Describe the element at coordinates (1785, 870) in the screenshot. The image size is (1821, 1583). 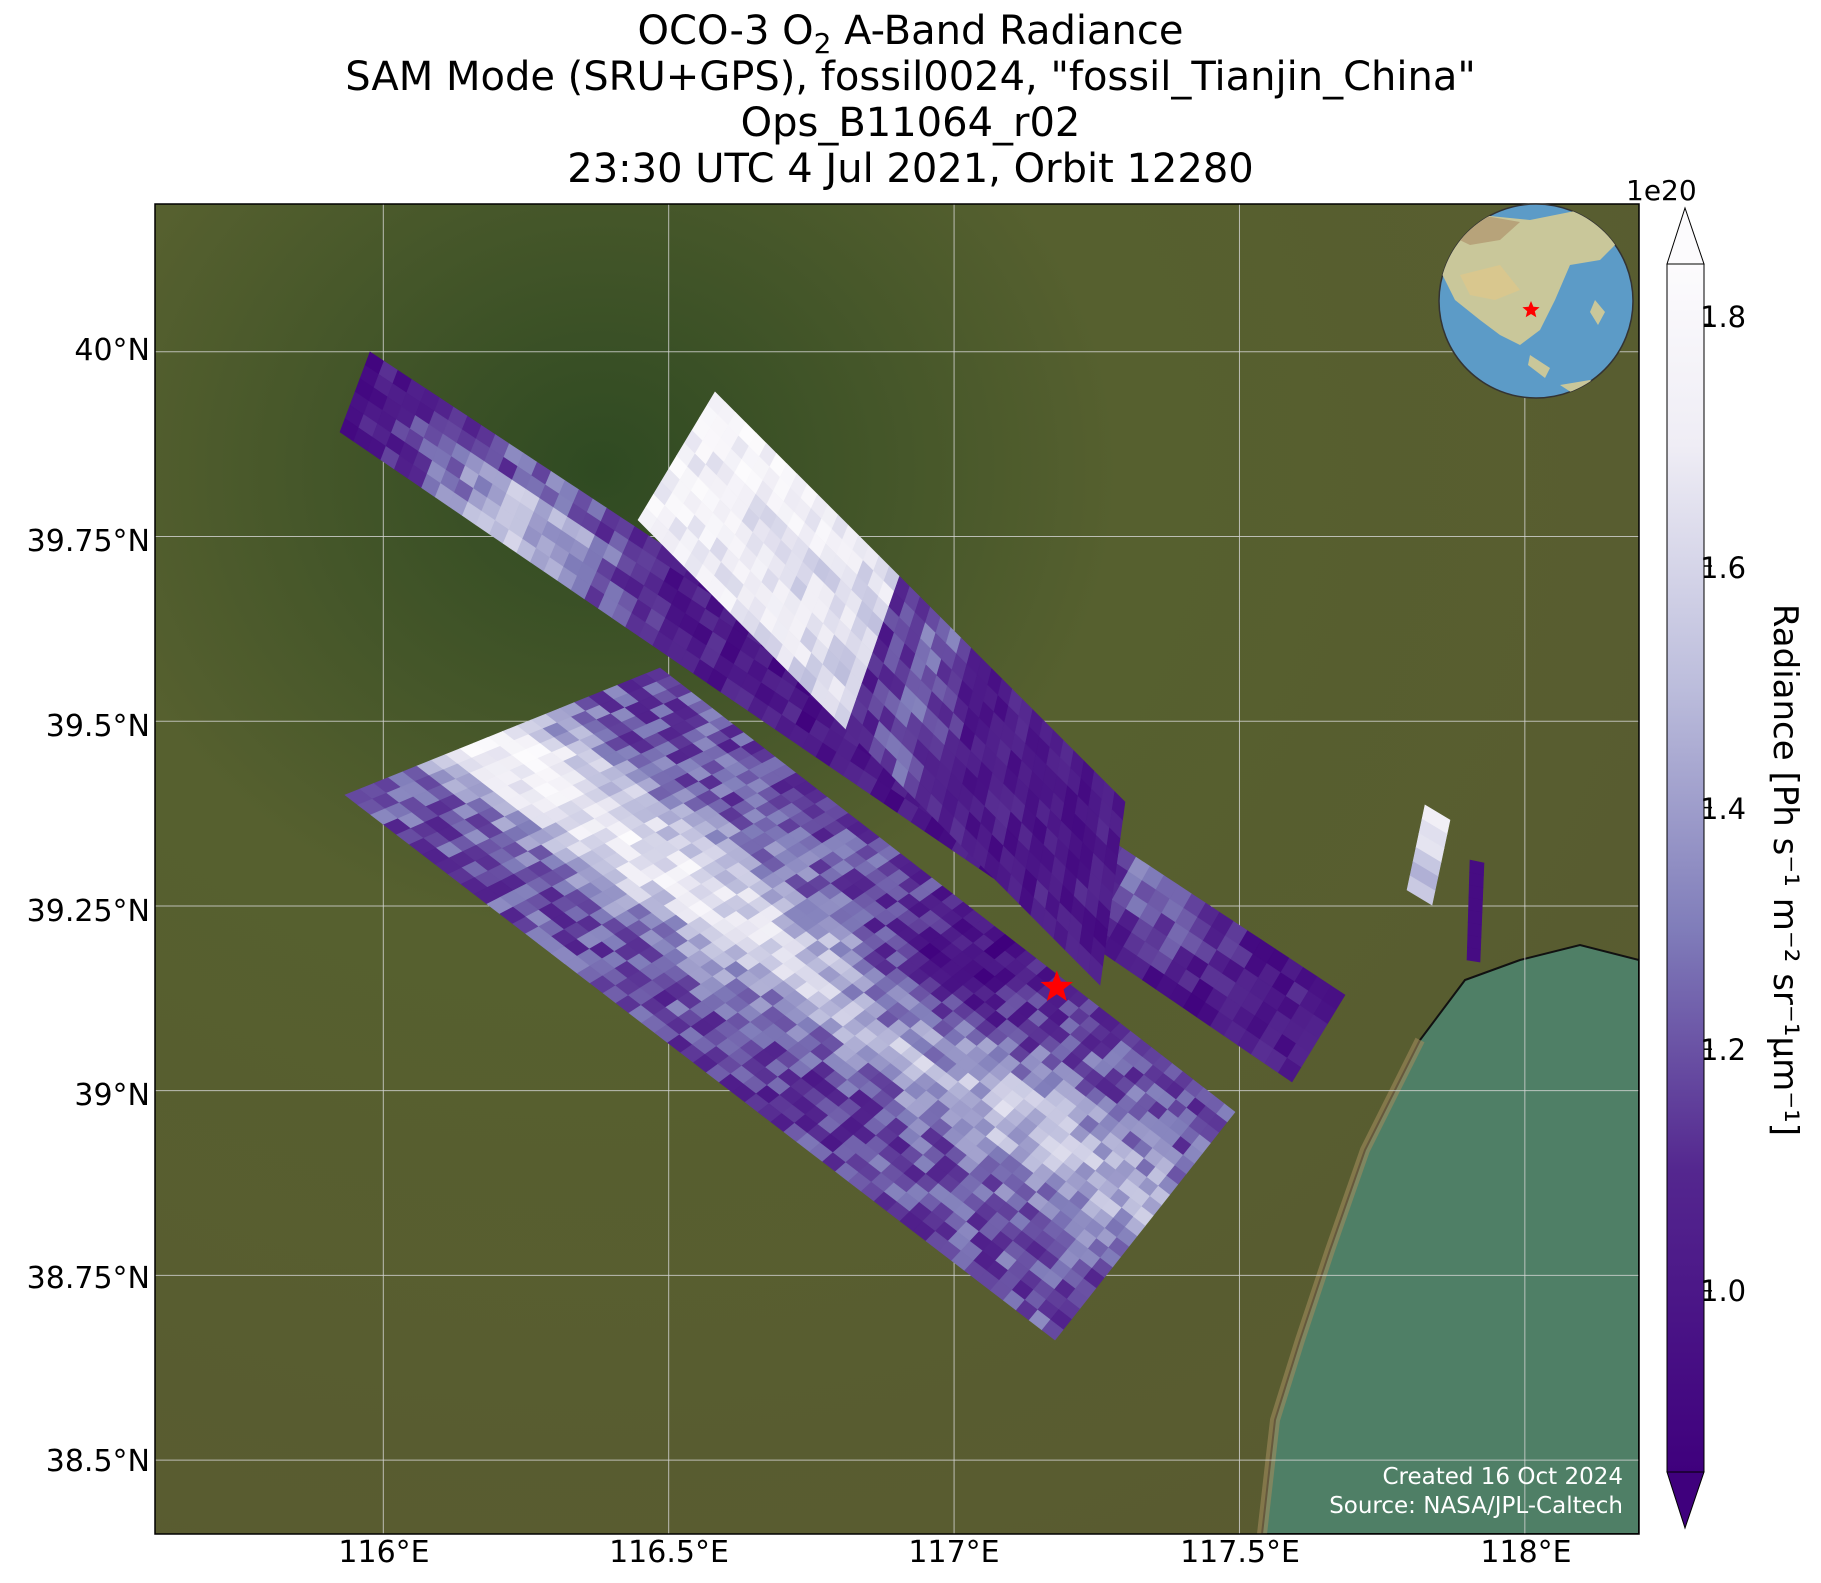
I see `colorbar-label: Radiance [Ph s⁻¹ m⁻² sr⁻¹μm⁻¹]` at that location.